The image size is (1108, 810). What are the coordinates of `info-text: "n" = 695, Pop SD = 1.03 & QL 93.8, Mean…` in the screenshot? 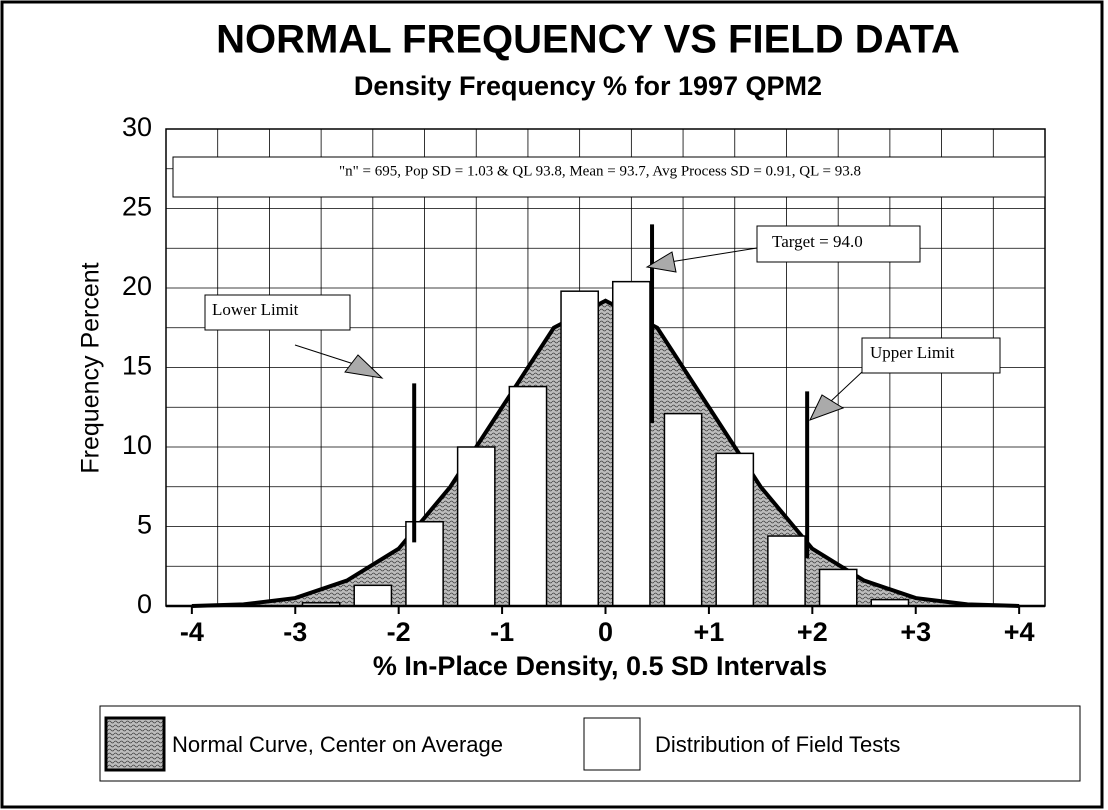 It's located at (600, 171).